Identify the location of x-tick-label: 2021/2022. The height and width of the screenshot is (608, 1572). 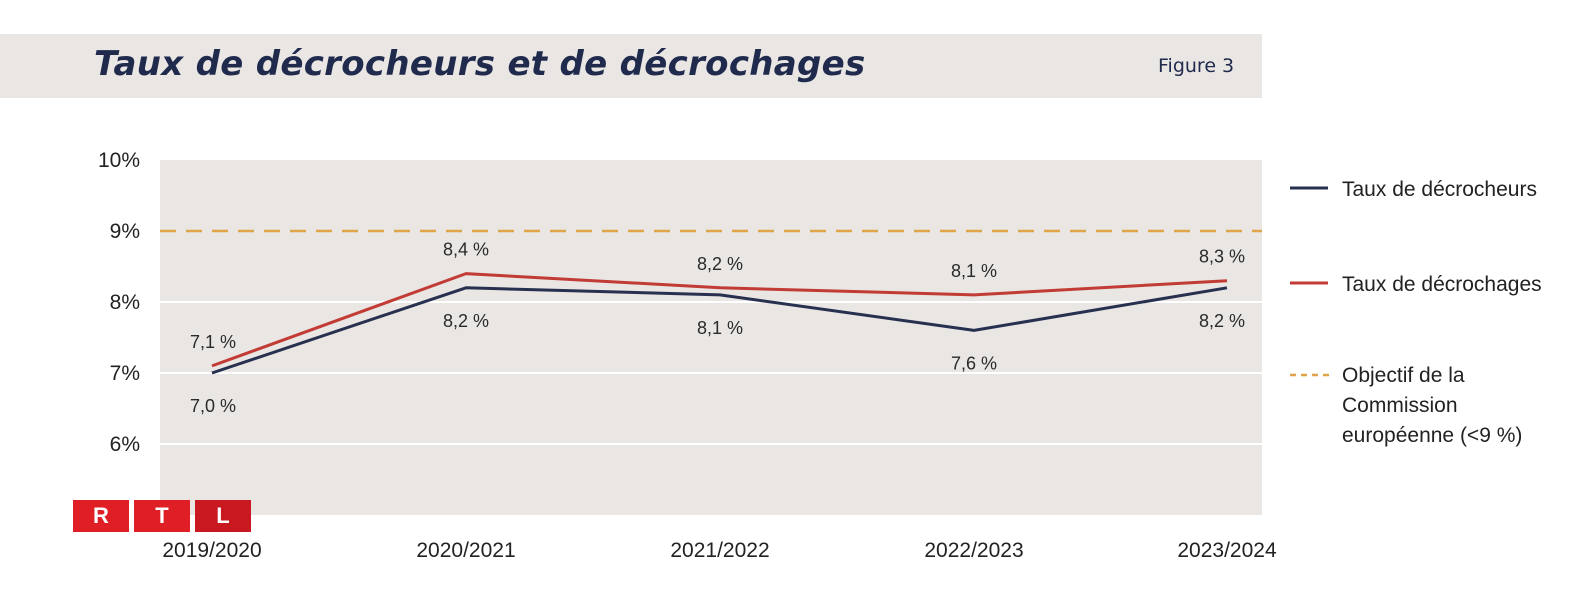
(719, 550).